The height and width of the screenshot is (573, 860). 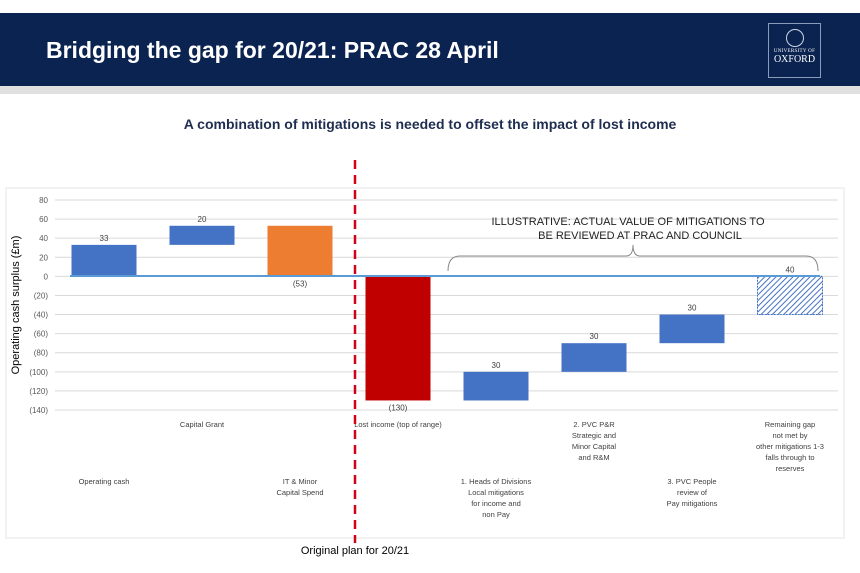 What do you see at coordinates (496, 514) in the screenshot?
I see `x-category-label: non Pay` at bounding box center [496, 514].